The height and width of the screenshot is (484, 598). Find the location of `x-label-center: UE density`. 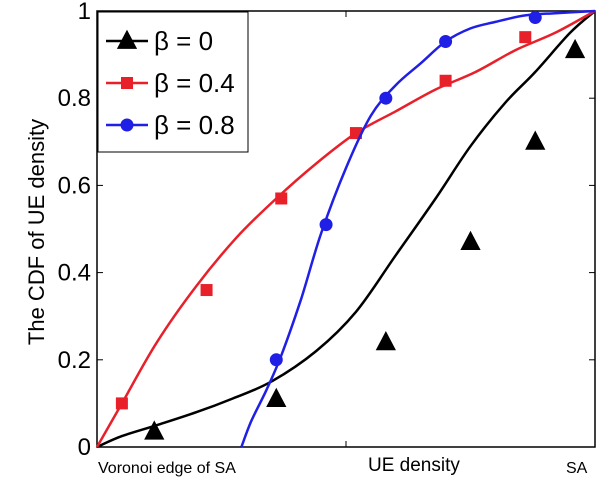

x-label-center: UE density is located at coordinates (414, 465).